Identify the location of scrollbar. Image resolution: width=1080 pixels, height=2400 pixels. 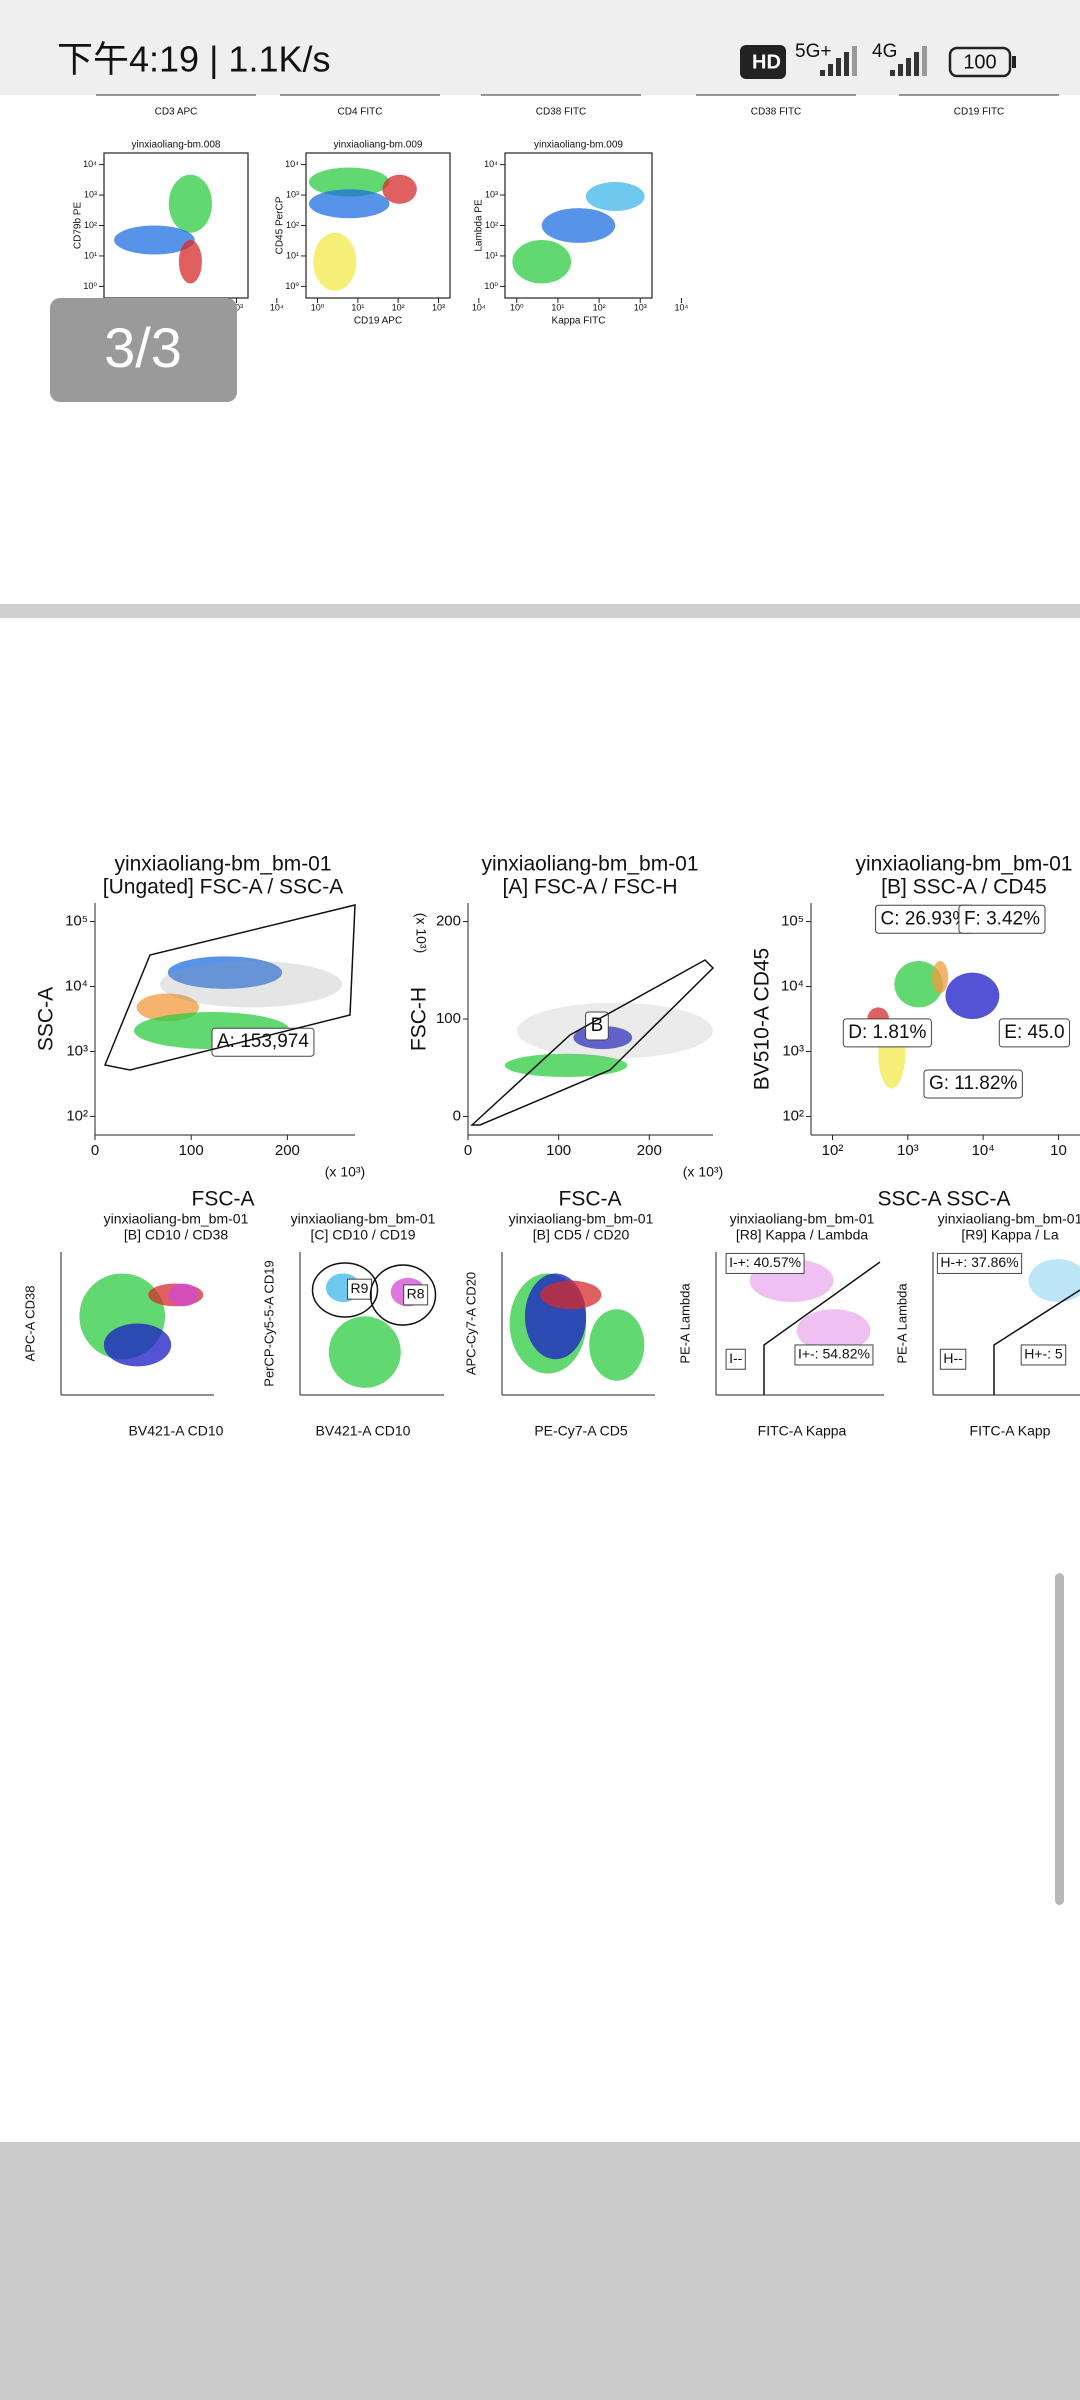
(1059, 1739).